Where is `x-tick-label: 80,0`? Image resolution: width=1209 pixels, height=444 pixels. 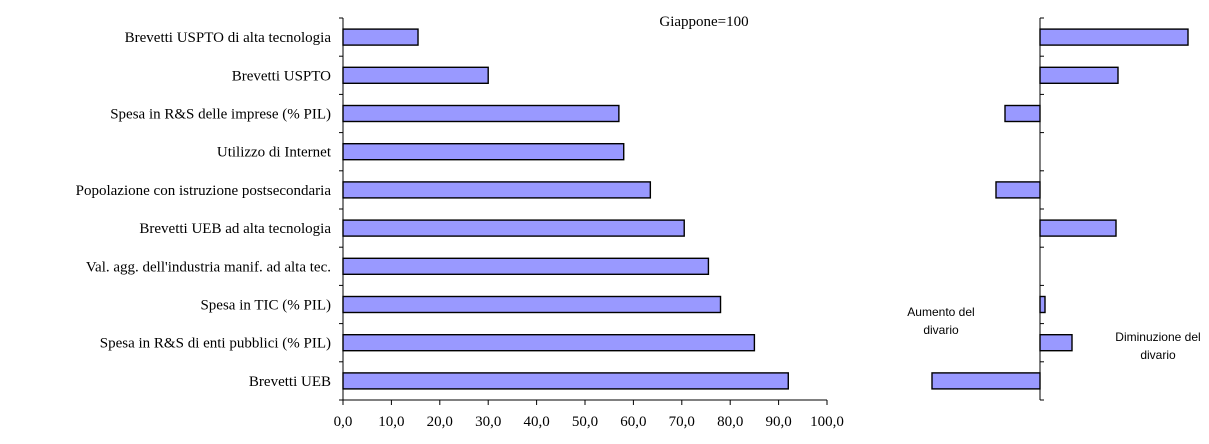
x-tick-label: 80,0 is located at coordinates (730, 422).